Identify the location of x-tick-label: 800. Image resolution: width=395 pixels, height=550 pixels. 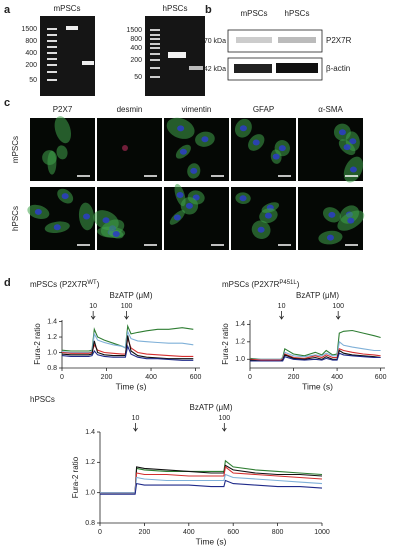
(278, 532).